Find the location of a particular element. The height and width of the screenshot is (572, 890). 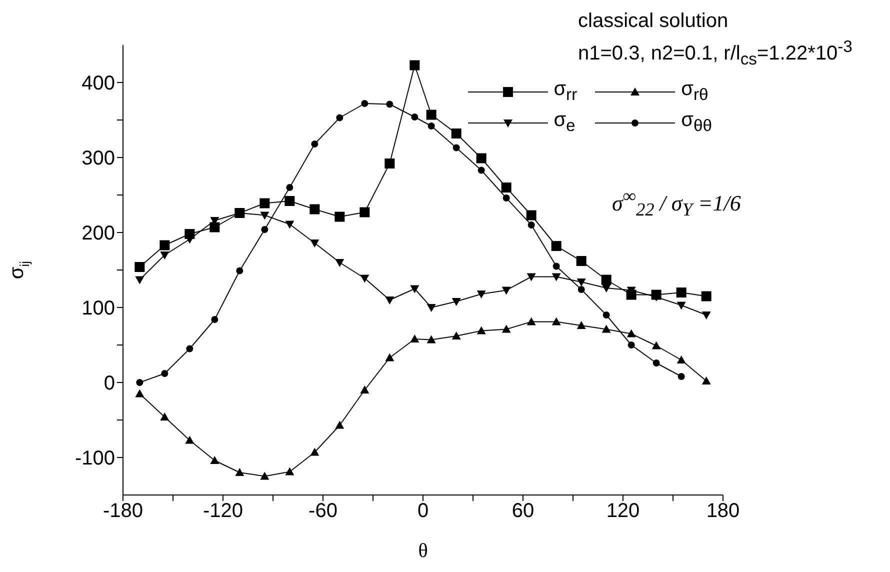

annotation: σ$^{∞}$$_{22}$ / σ$_{Y}$ =1/6 is located at coordinates (676, 203).